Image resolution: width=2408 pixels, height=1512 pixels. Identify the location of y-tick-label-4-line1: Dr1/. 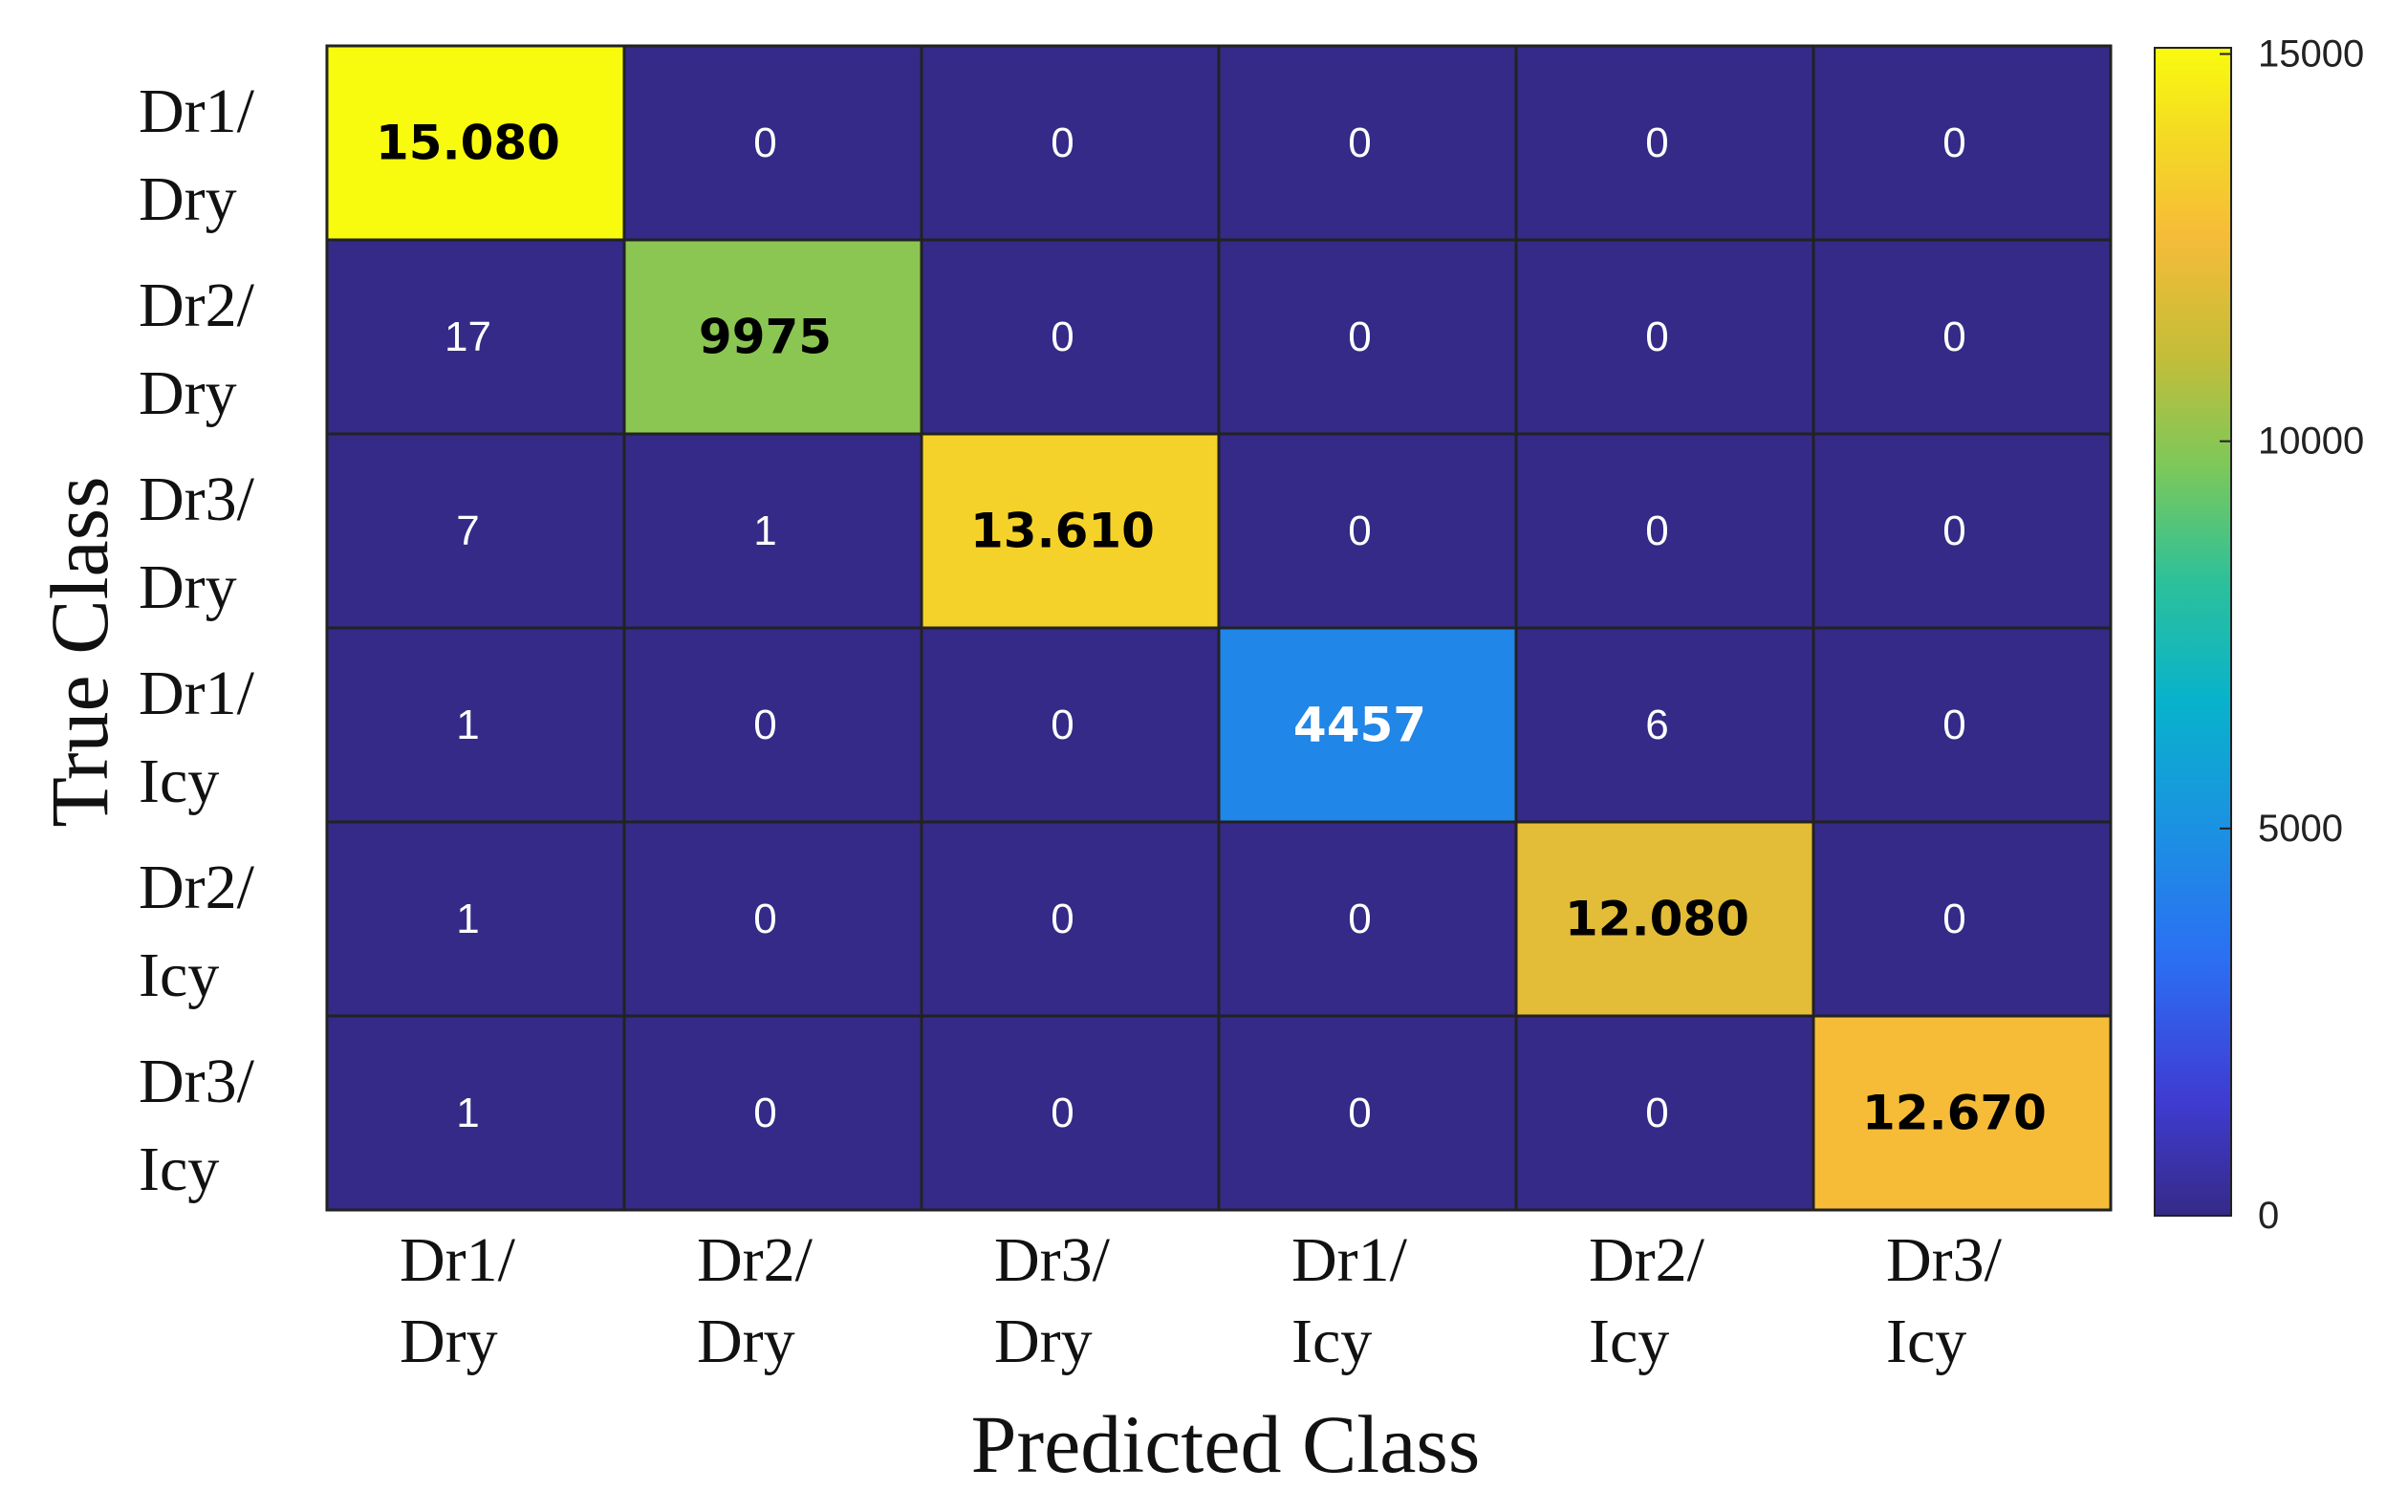
(197, 694).